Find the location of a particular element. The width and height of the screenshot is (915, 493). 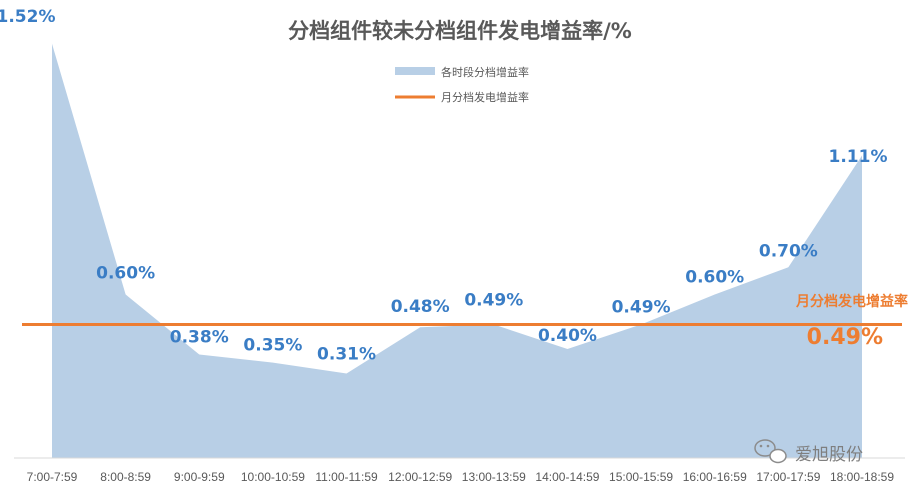

reference-line-label: 月分档发电增益率 is located at coordinates (851, 301).